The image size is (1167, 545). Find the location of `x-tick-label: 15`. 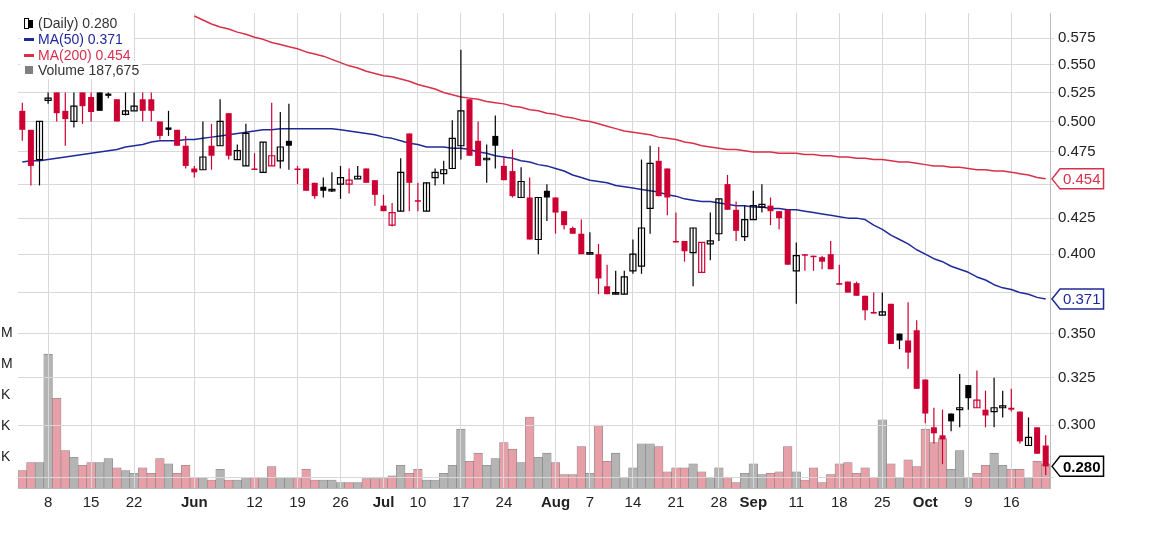

x-tick-label: 15 is located at coordinates (91, 502).